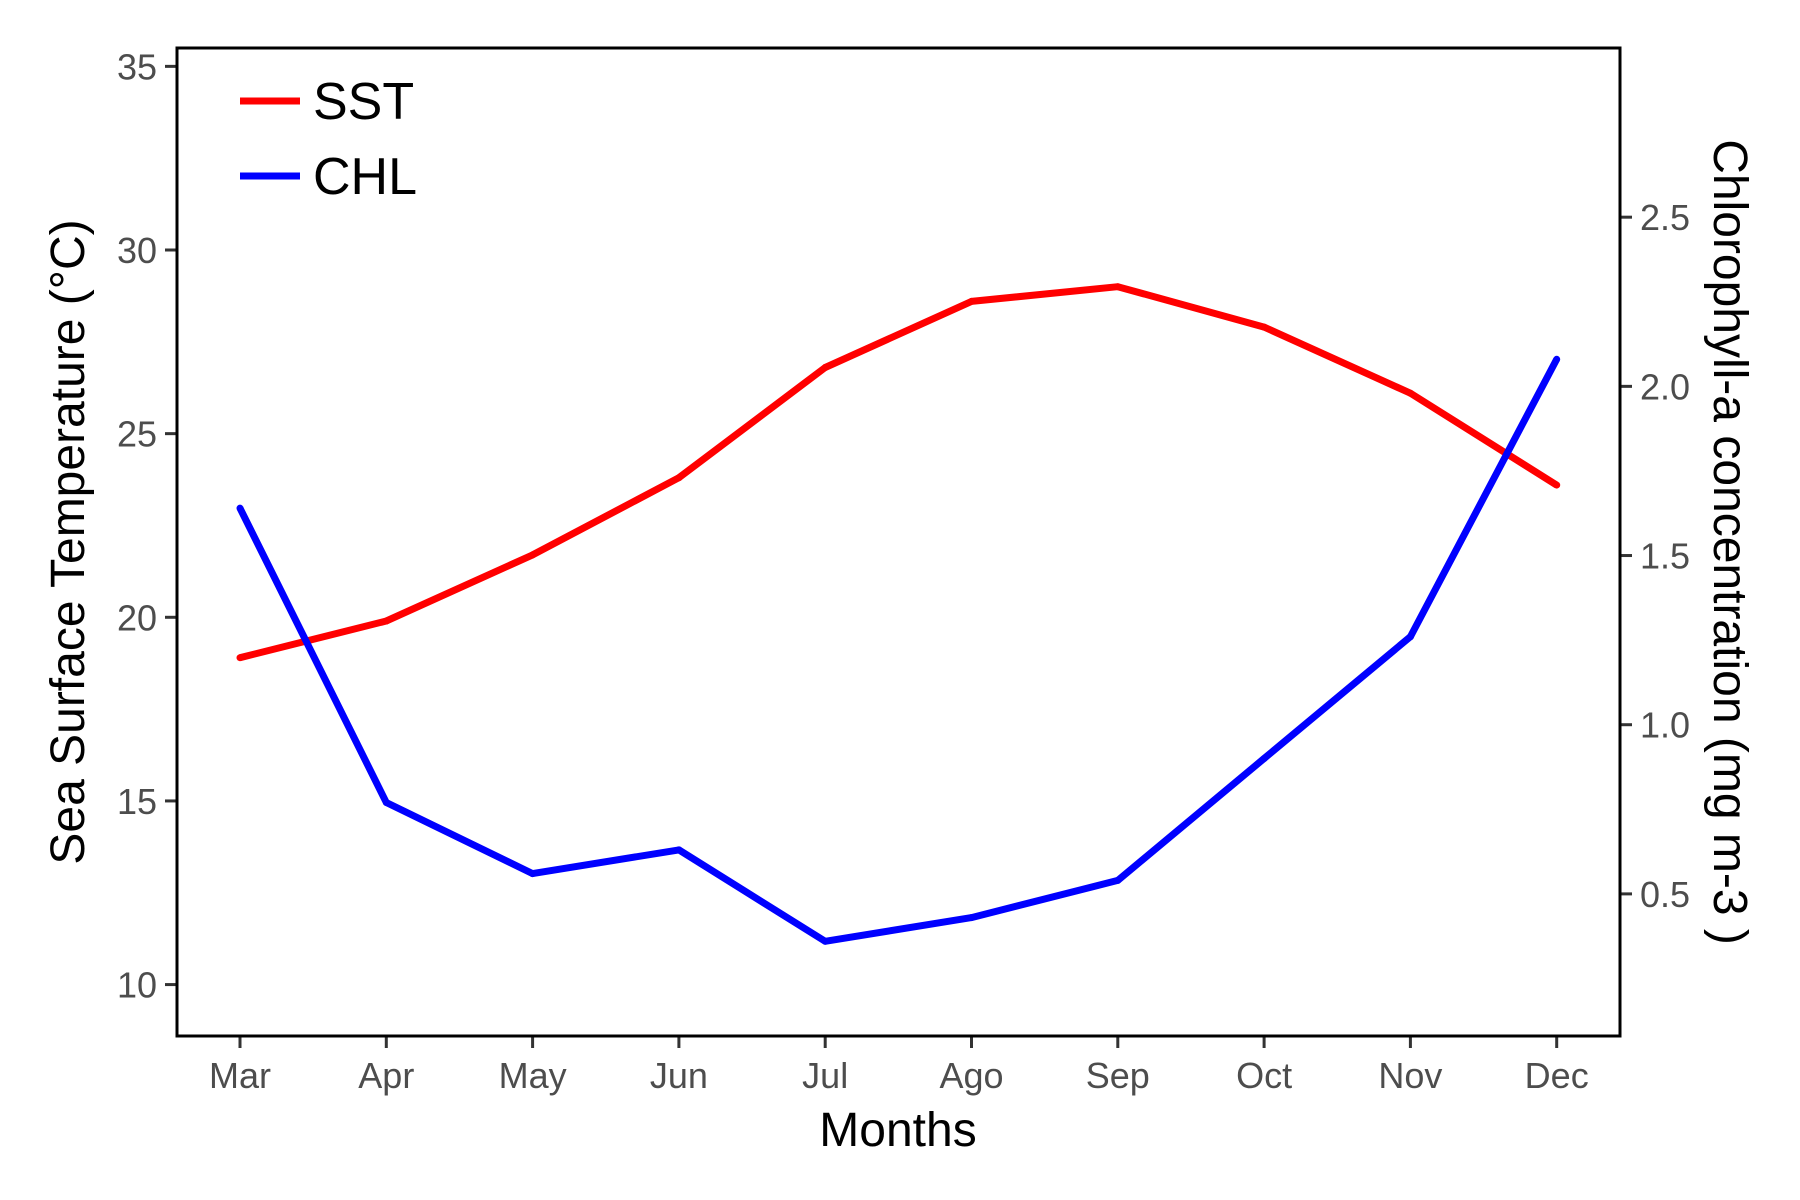  What do you see at coordinates (825, 1075) in the screenshot?
I see `x-tick-label: Jul` at bounding box center [825, 1075].